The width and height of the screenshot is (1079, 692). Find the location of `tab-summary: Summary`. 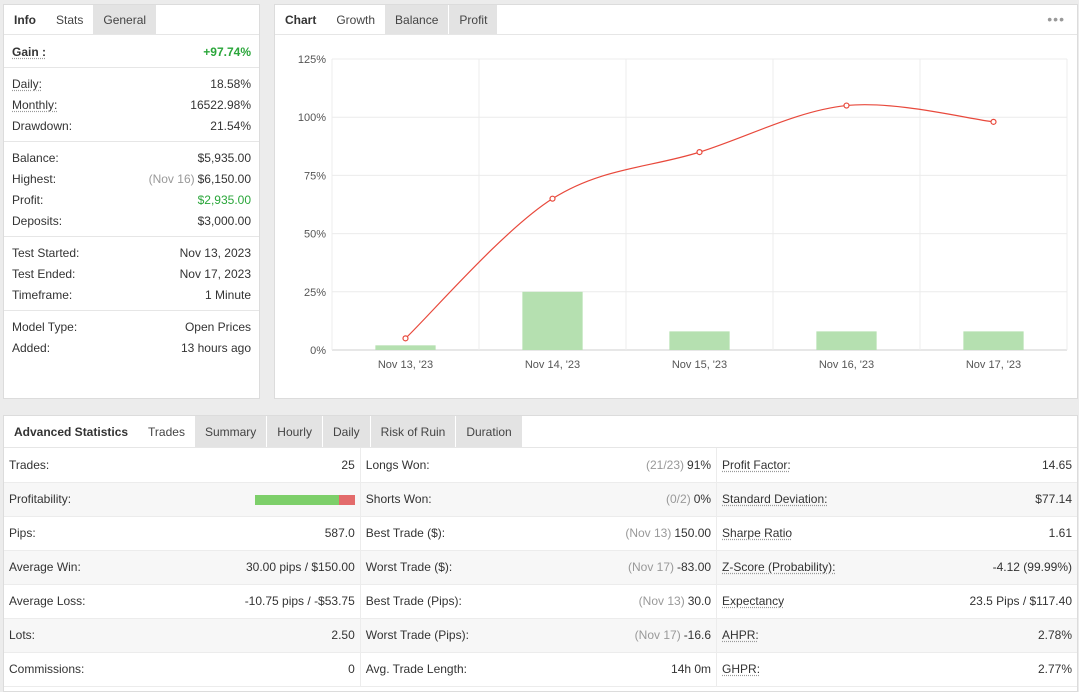

tab-summary: Summary is located at coordinates (231, 431).